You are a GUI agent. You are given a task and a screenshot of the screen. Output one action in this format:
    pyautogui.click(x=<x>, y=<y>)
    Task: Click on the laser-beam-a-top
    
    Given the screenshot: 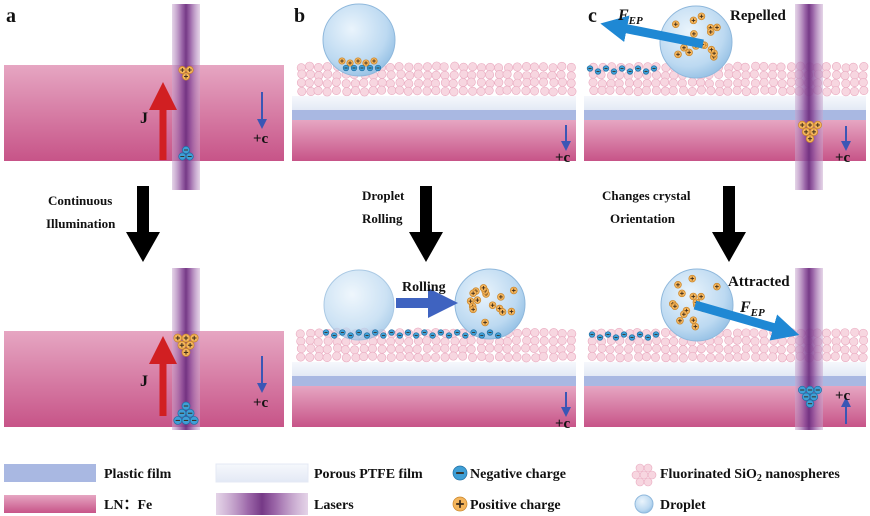 What is the action you would take?
    pyautogui.click(x=186, y=97)
    